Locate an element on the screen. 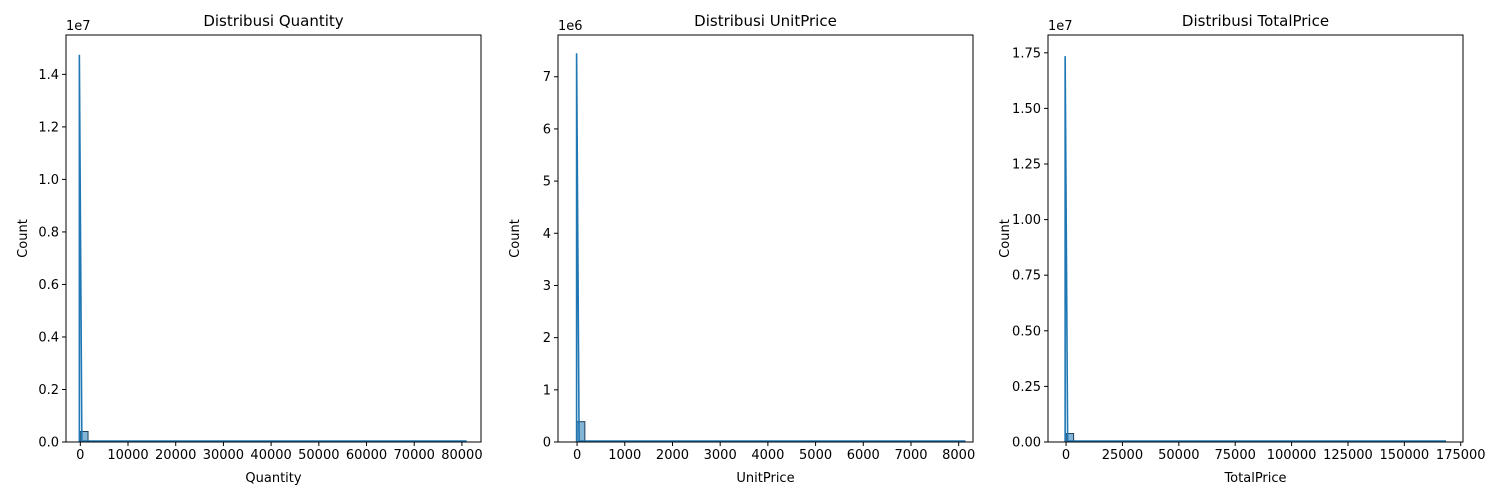 The width and height of the screenshot is (1500, 500). x-tick-label: 10000 is located at coordinates (127, 455).